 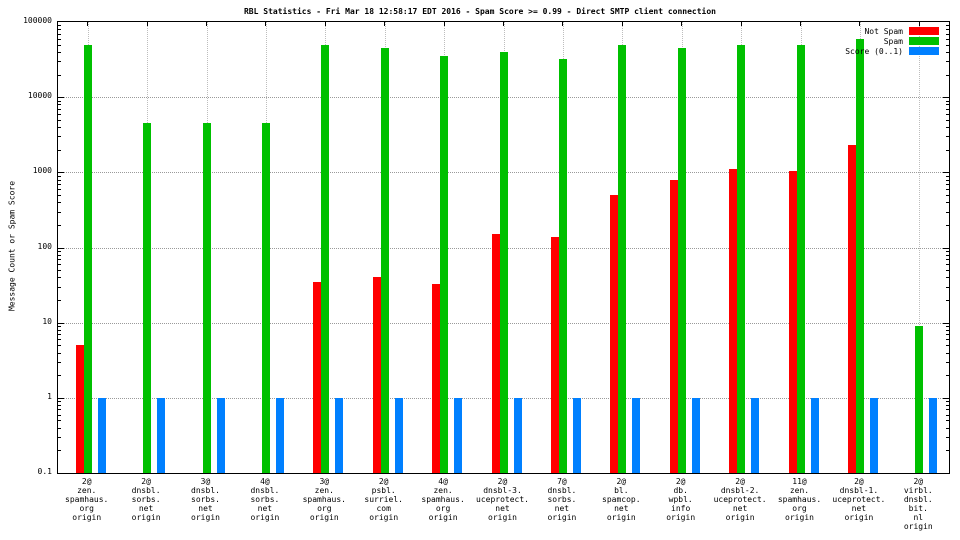 What do you see at coordinates (621, 499) in the screenshot?
I see `x-category-label: 2@ bl. spamcop. net origin` at bounding box center [621, 499].